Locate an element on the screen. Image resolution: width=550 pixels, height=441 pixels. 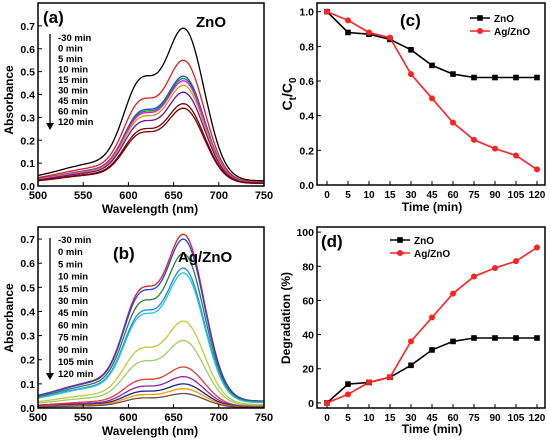
panel-c-legend: ZnO Ag/ZnO is located at coordinates (500, 26).